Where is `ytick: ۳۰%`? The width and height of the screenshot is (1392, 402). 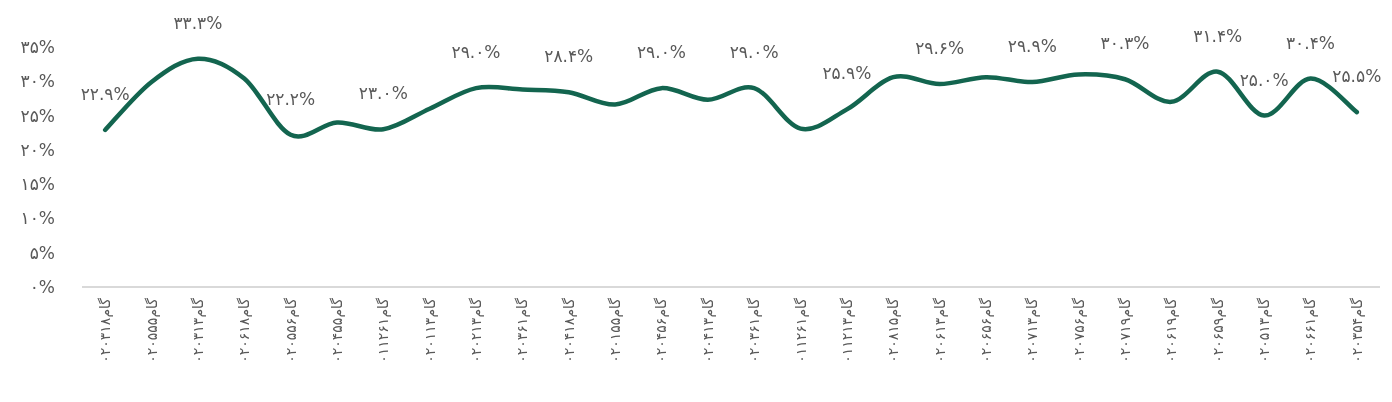
ytick: ۳۰% is located at coordinates (37, 81).